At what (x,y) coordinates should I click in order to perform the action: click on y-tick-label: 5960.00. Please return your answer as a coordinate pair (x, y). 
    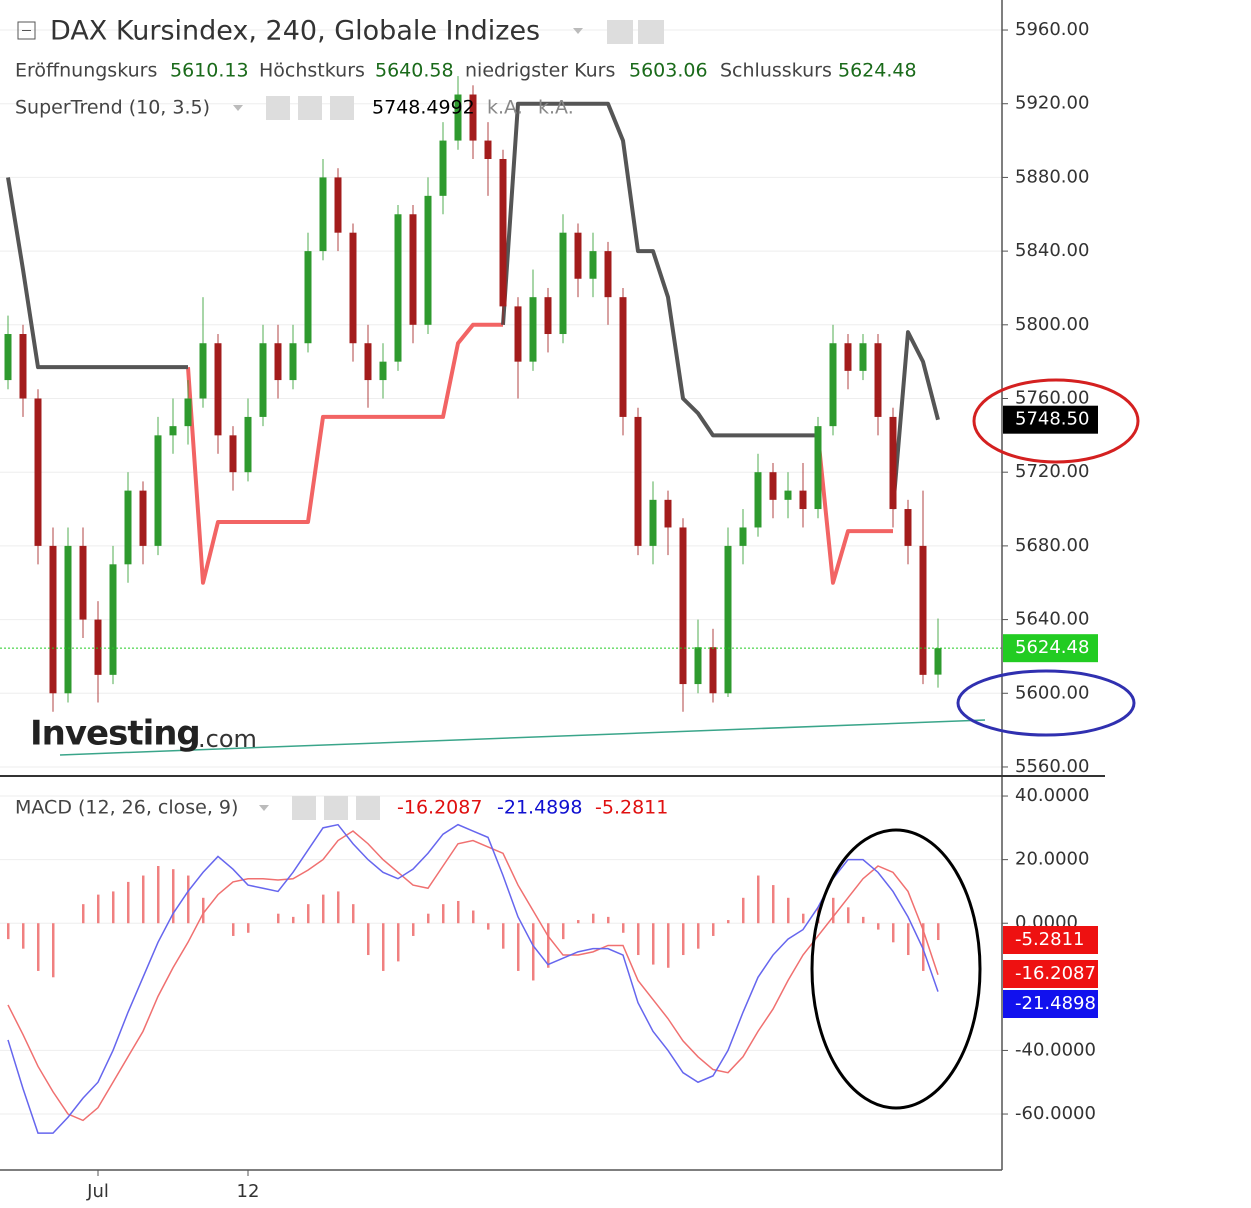
    Looking at the image, I should click on (1052, 29).